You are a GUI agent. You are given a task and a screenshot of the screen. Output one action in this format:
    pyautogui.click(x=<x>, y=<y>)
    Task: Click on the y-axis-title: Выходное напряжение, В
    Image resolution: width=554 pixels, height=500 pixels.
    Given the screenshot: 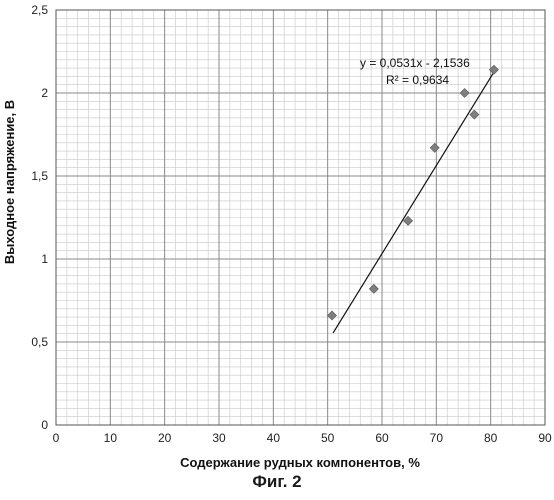 What is the action you would take?
    pyautogui.click(x=9, y=182)
    